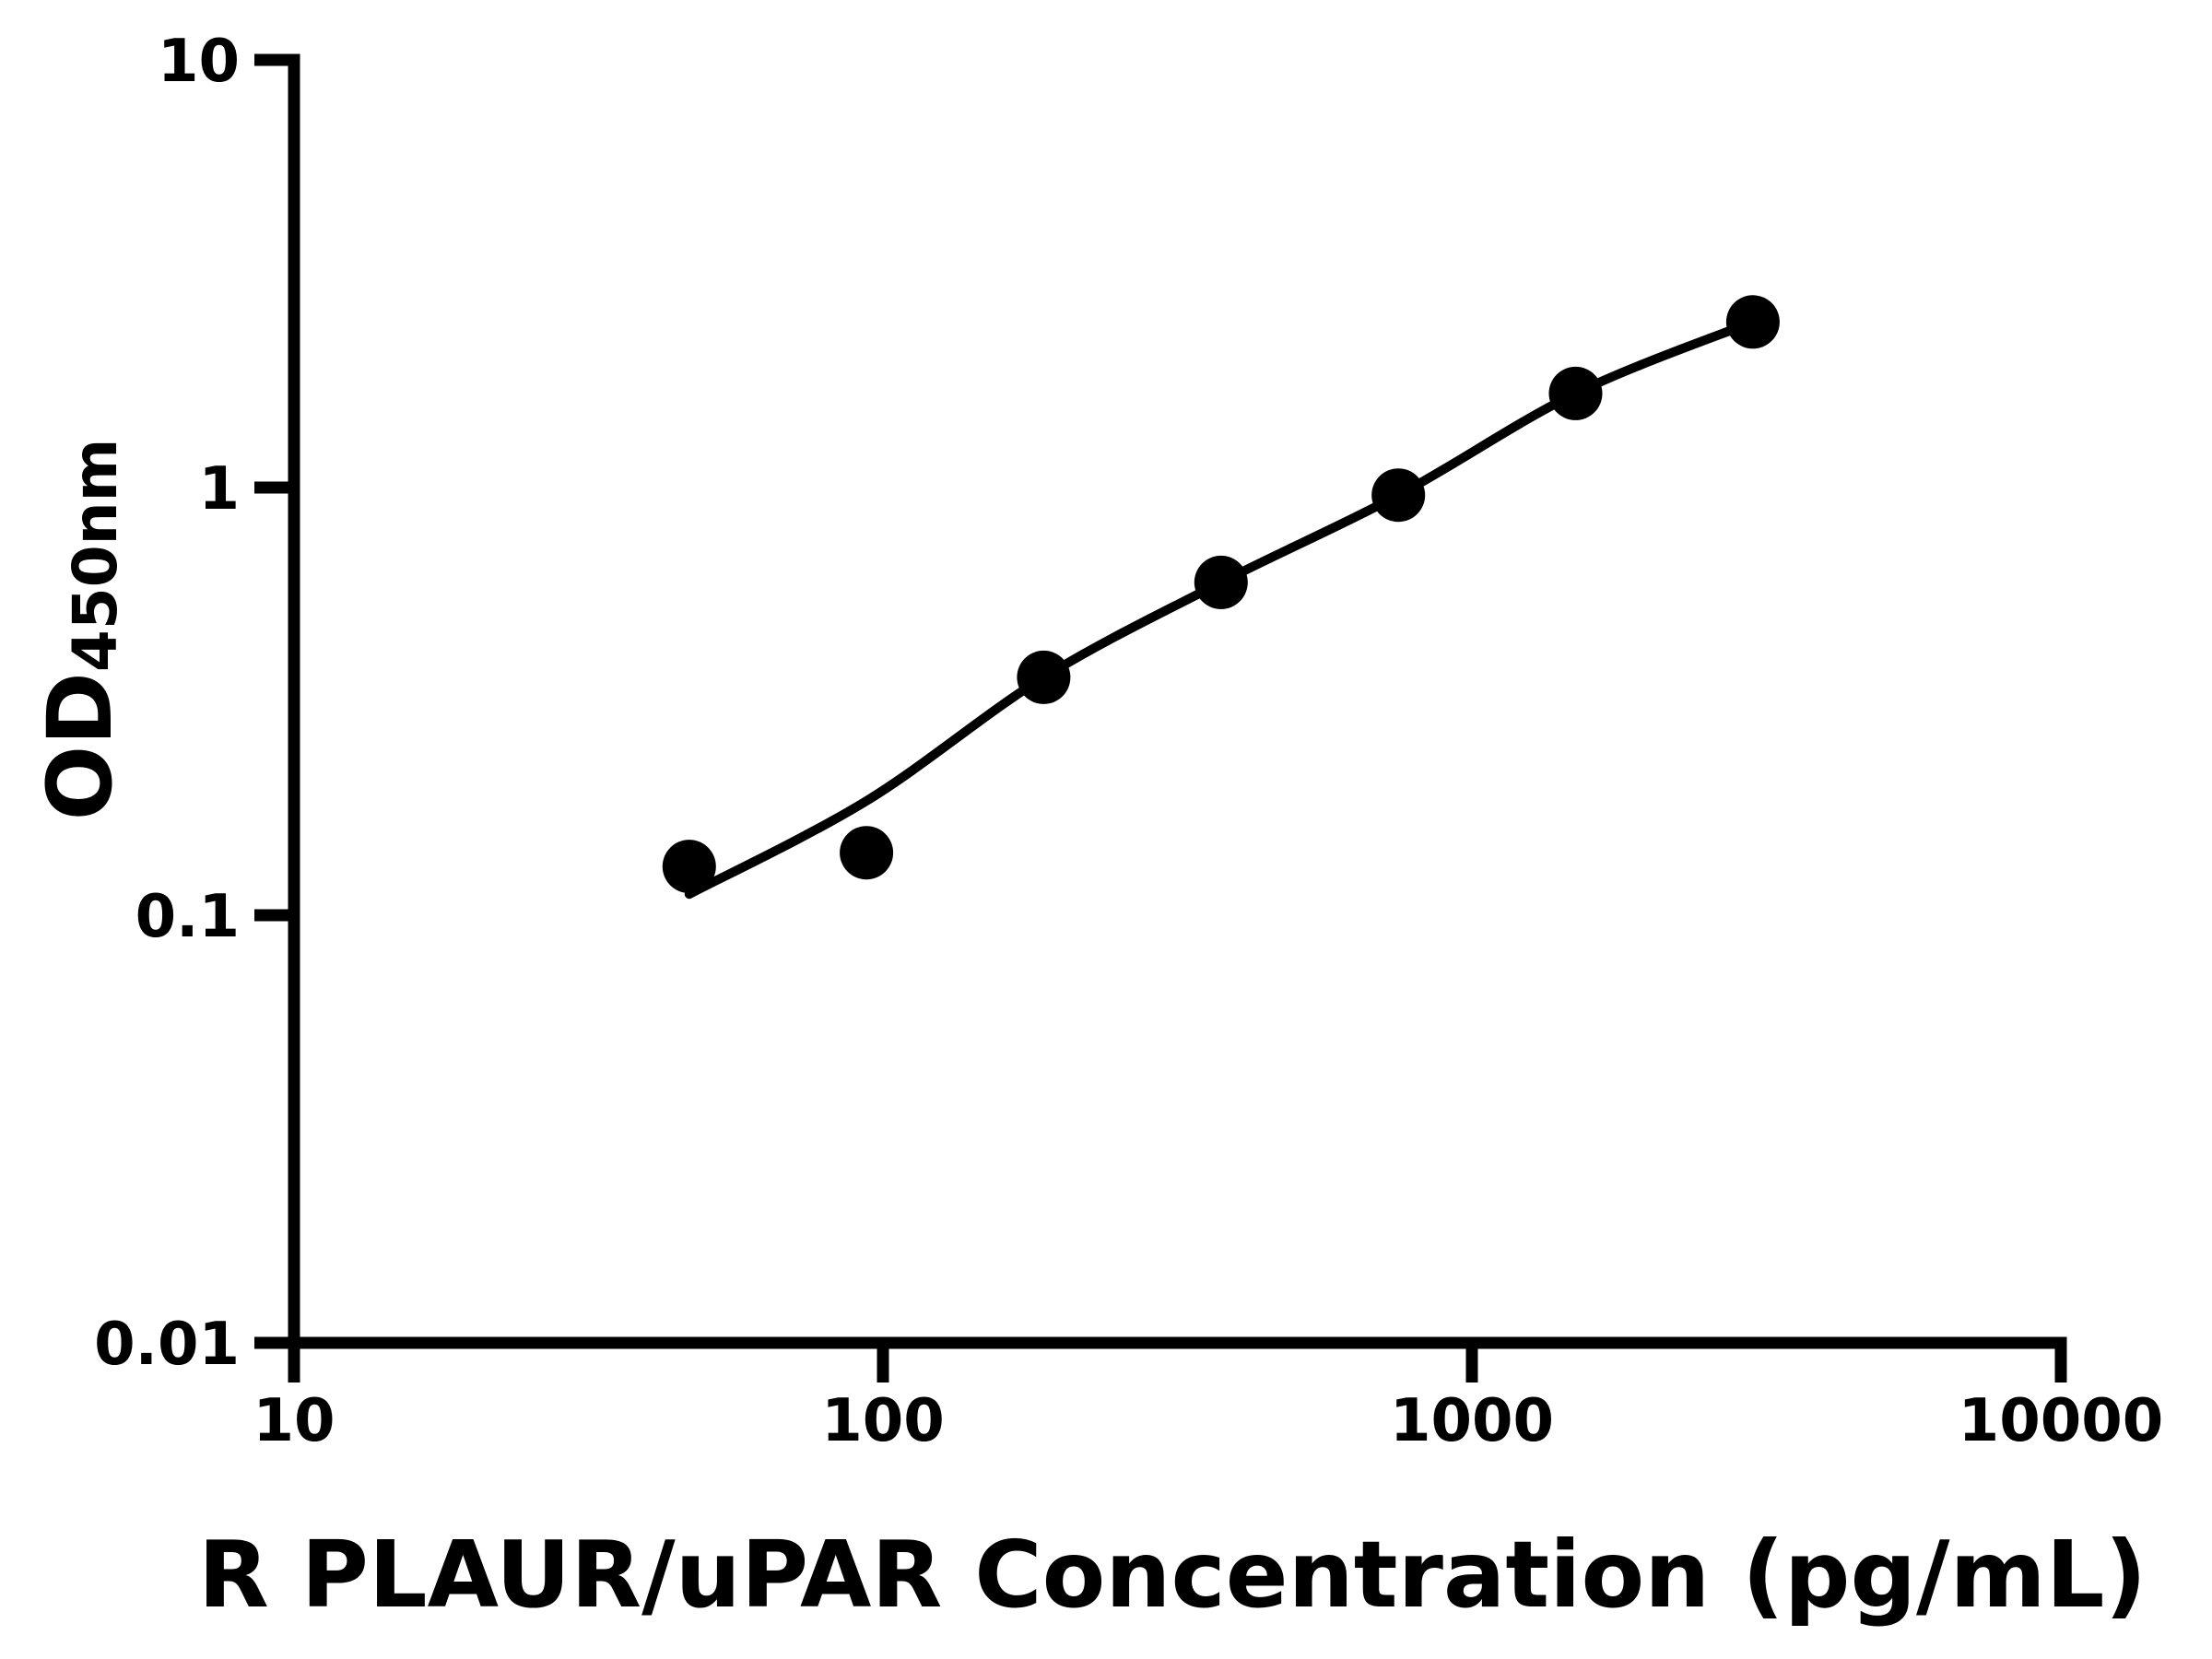 This screenshot has height=1659, width=2212. What do you see at coordinates (187, 917) in the screenshot?
I see `y-tick-label: 0.1` at bounding box center [187, 917].